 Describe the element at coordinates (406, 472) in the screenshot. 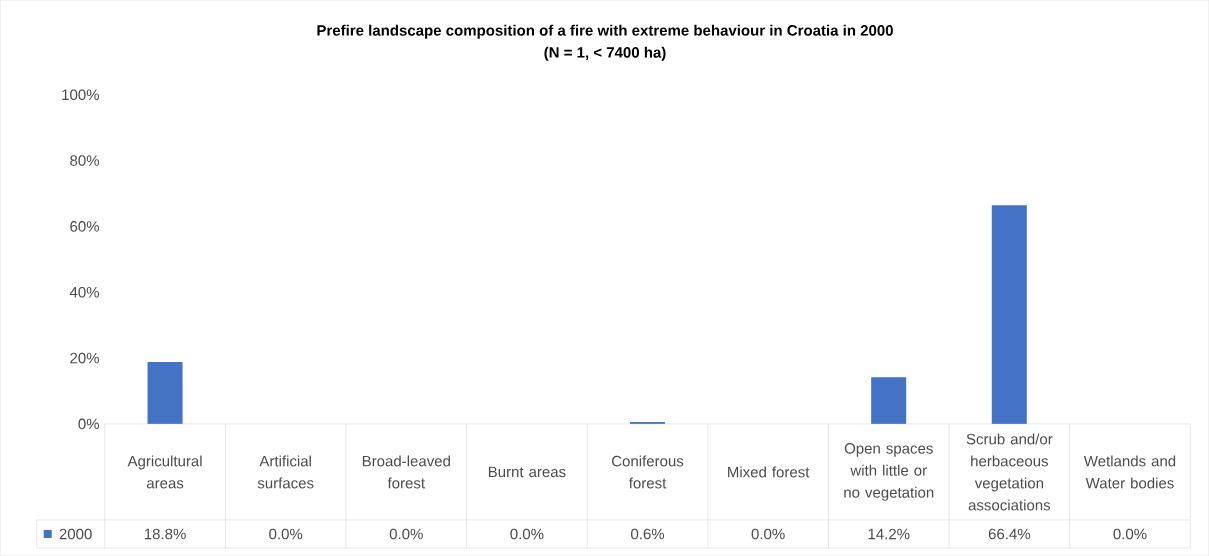

I see `x-tick-label: Broad-leaved forest` at that location.